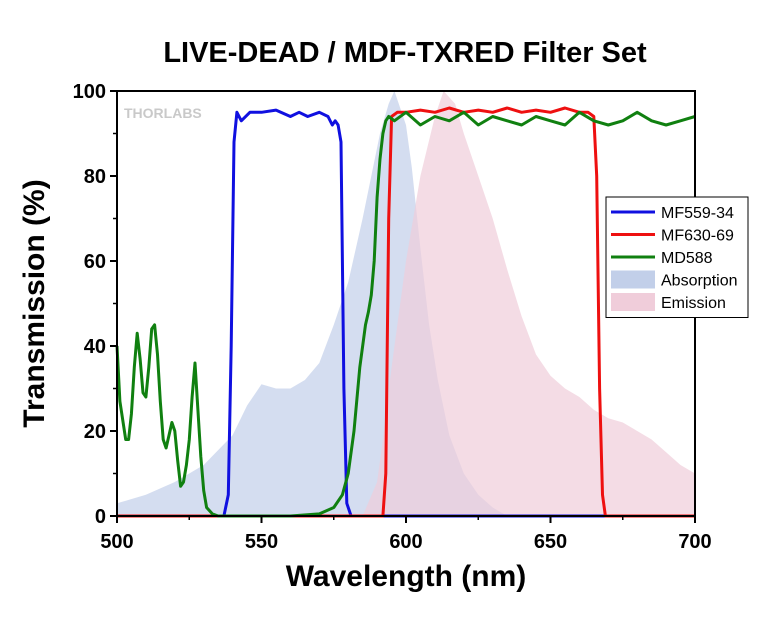  Describe the element at coordinates (699, 281) in the screenshot. I see `legend-label-absorption: Absorption` at that location.